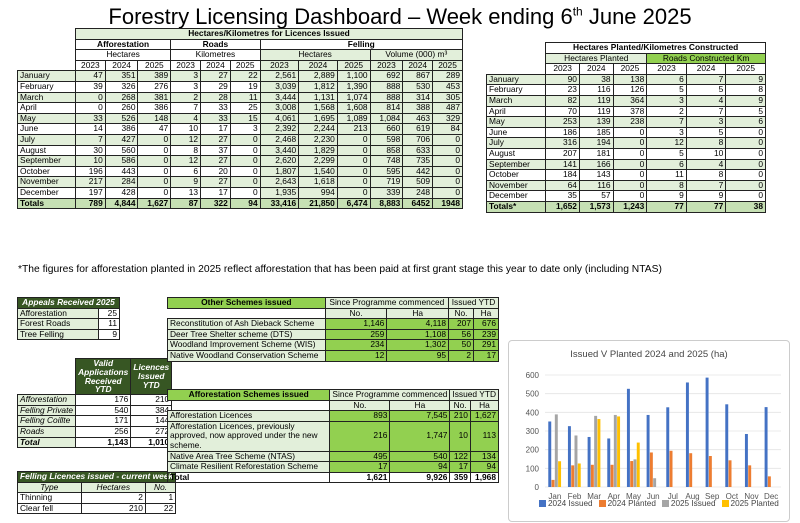 This screenshot has width=800, height=523. What do you see at coordinates (473, 303) in the screenshot?
I see `other-h3: Issued YTD` at bounding box center [473, 303].